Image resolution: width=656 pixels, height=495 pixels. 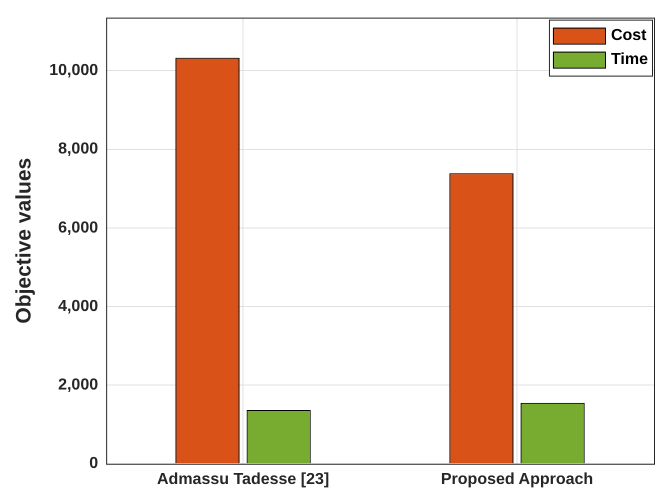 I want to click on x-tick-label: Proposed Approach, so click(x=517, y=479).